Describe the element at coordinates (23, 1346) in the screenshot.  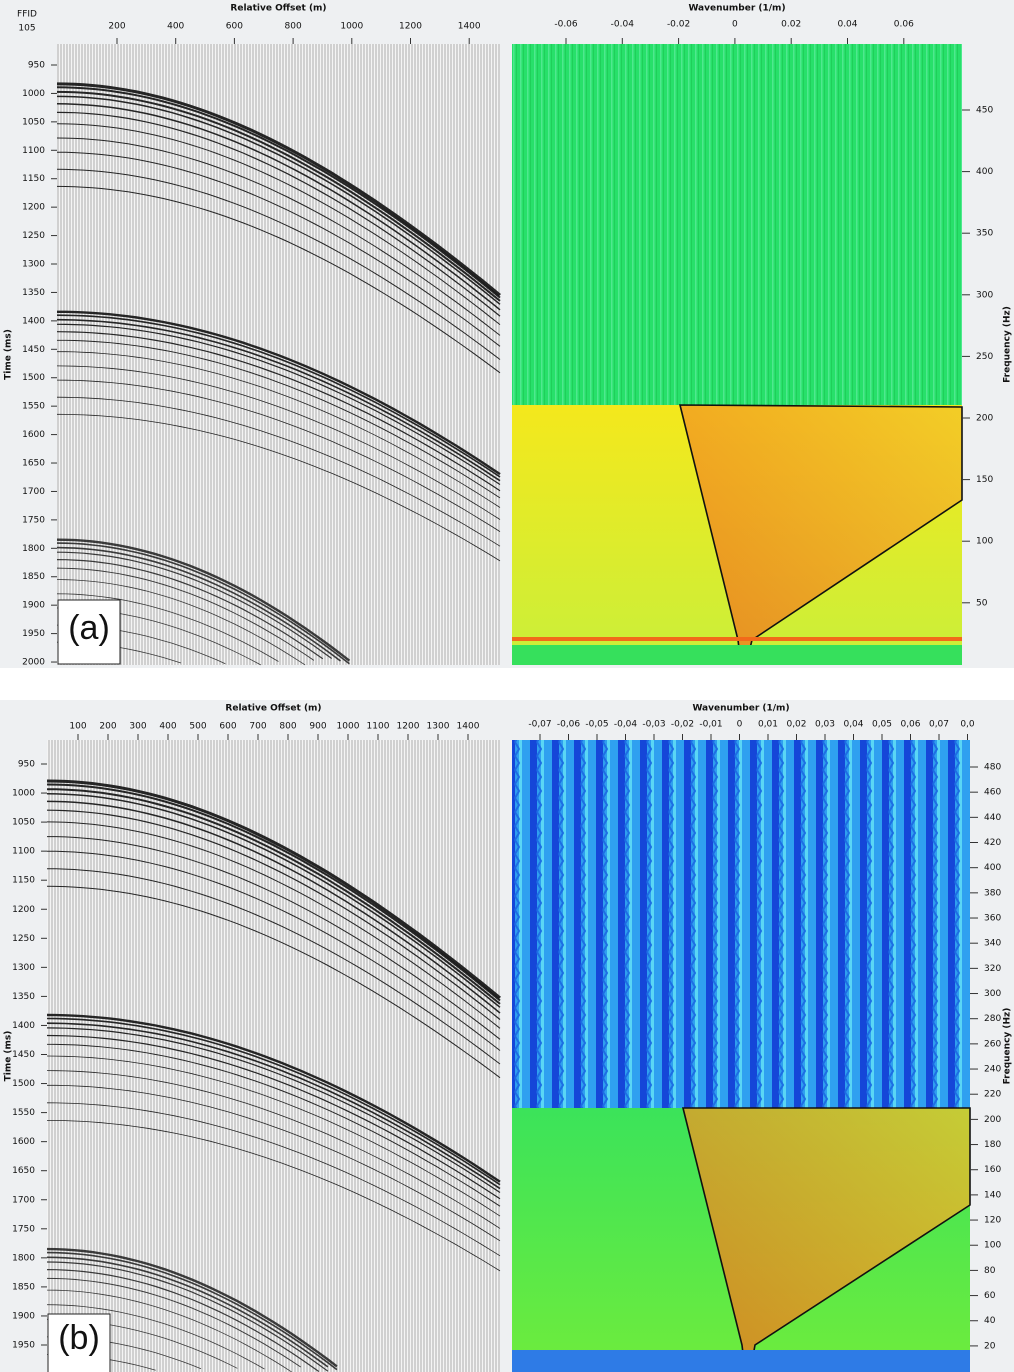
I see `y-tick-label: 1950` at that location.